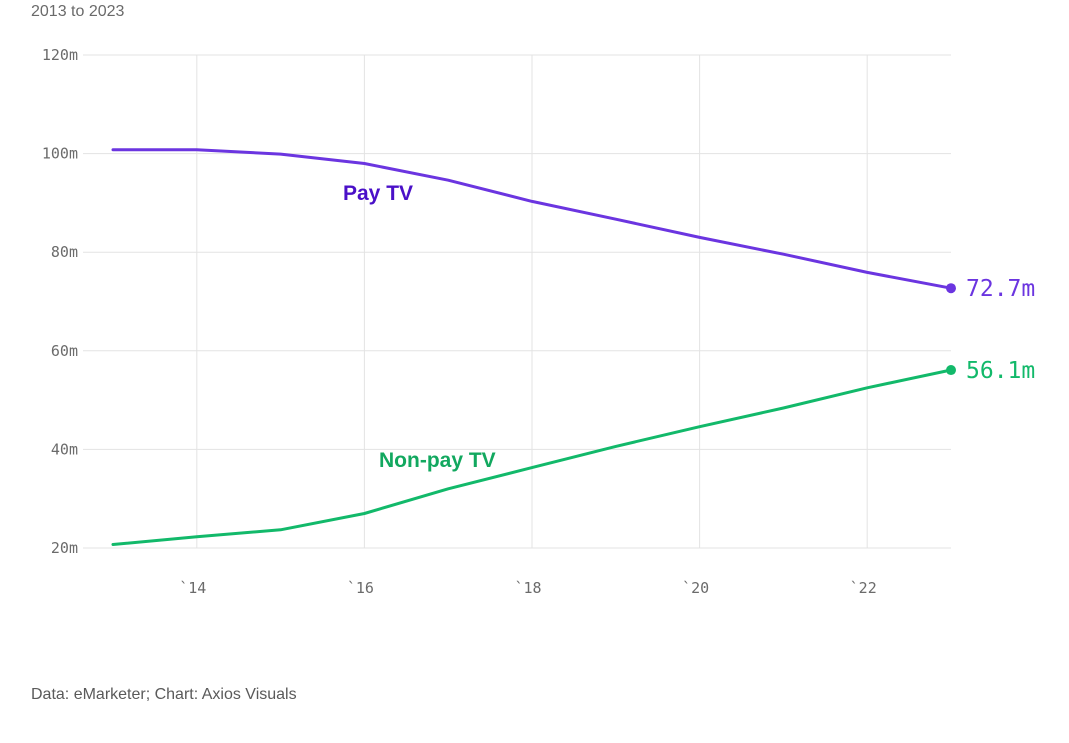 The image size is (1069, 743). What do you see at coordinates (378, 193) in the screenshot?
I see `series-name-label: Pay TV` at bounding box center [378, 193].